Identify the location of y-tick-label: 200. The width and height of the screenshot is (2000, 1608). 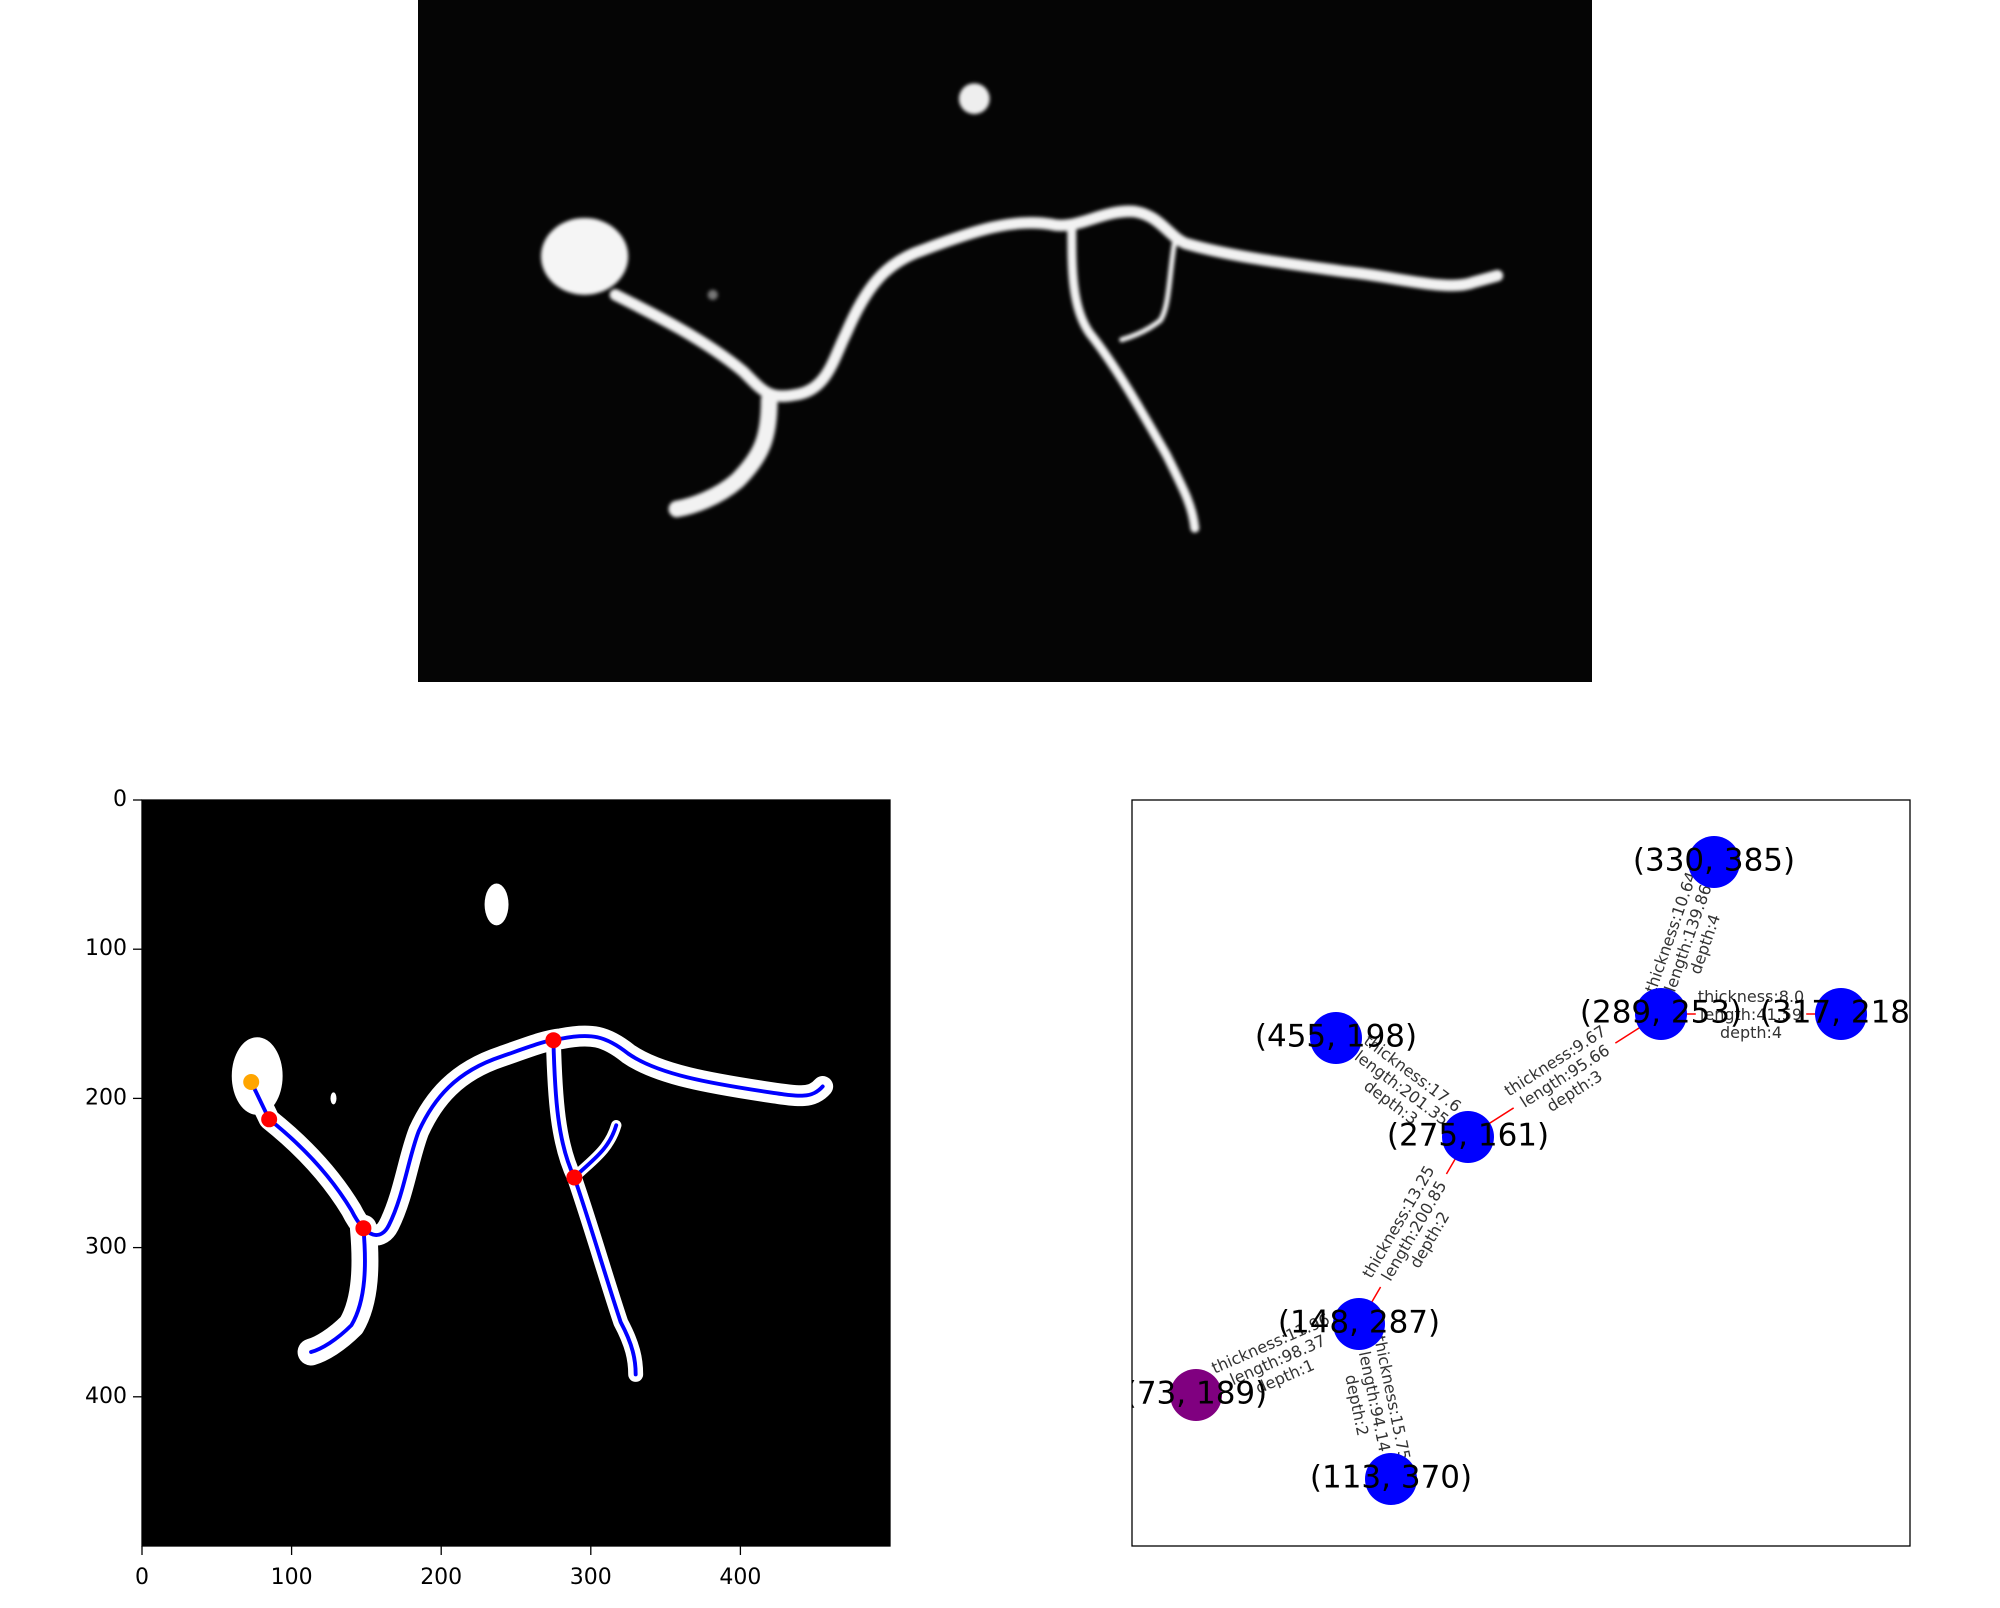
(106, 1097).